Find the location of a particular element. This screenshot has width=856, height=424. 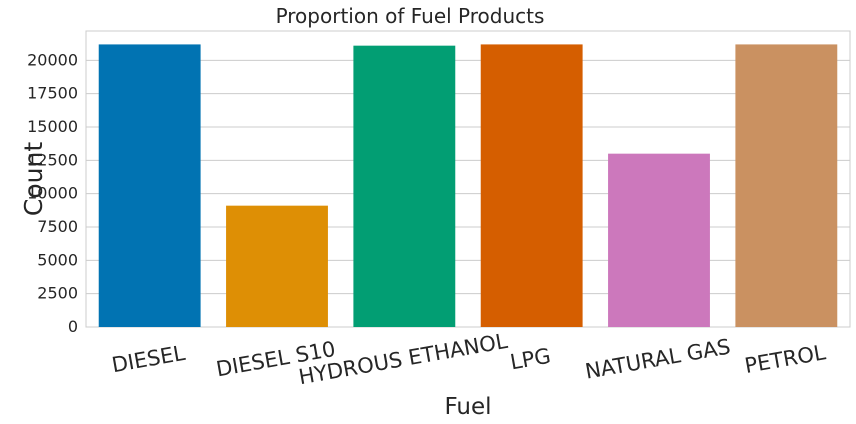

x-tick-label: LPG is located at coordinates (530, 359).